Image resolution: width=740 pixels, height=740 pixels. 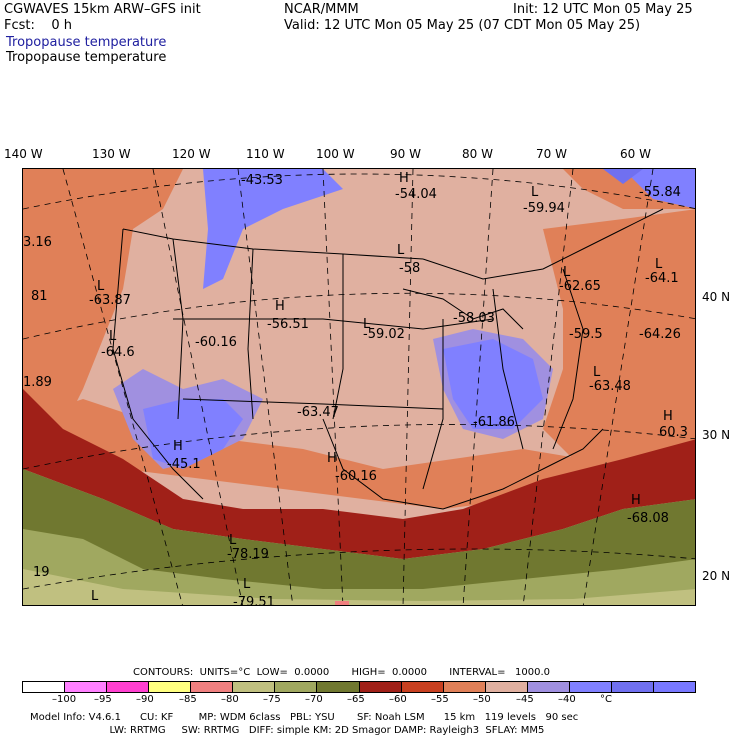 I want to click on colorbar-tick-label: –100, so click(x=64, y=699).